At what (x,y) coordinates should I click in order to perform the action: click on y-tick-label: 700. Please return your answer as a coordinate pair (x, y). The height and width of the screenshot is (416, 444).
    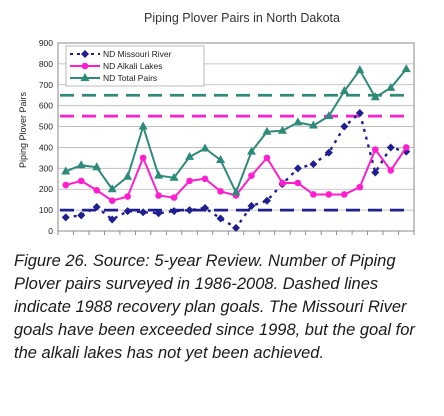
    Looking at the image, I should click on (46, 85).